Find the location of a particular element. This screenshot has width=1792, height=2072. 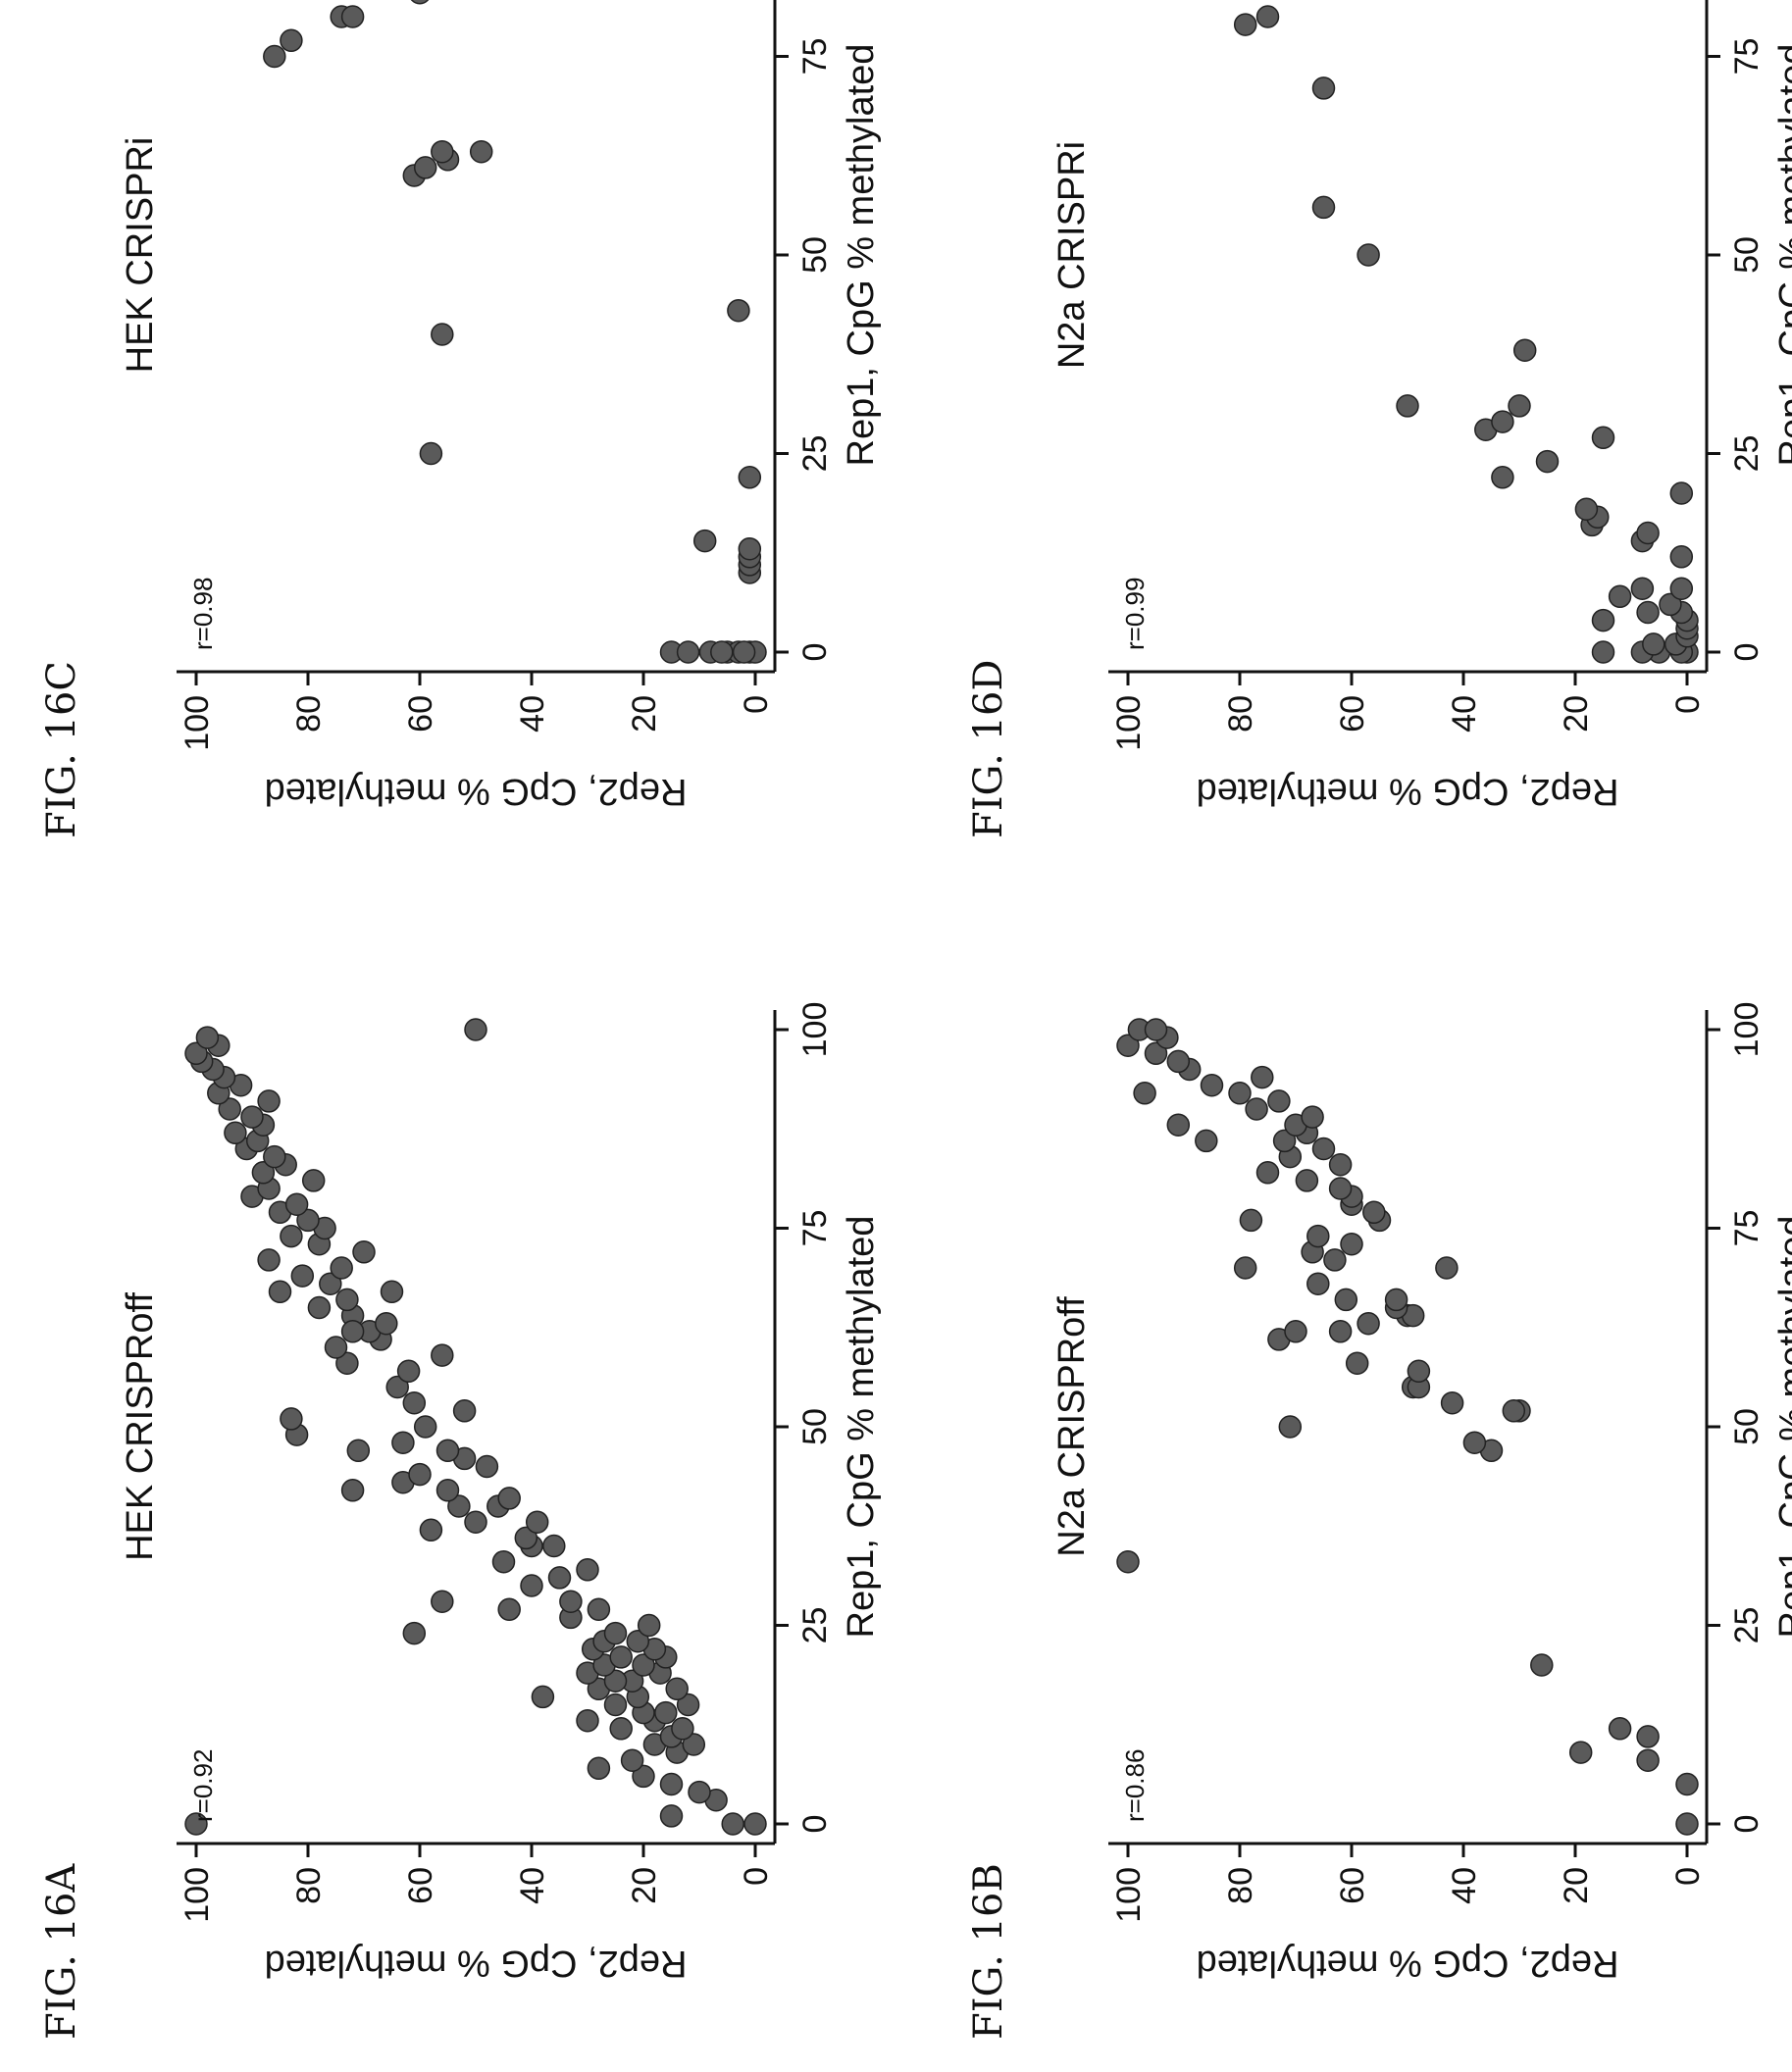

chart-title: HEK CRISPRoff is located at coordinates (140, 1426).